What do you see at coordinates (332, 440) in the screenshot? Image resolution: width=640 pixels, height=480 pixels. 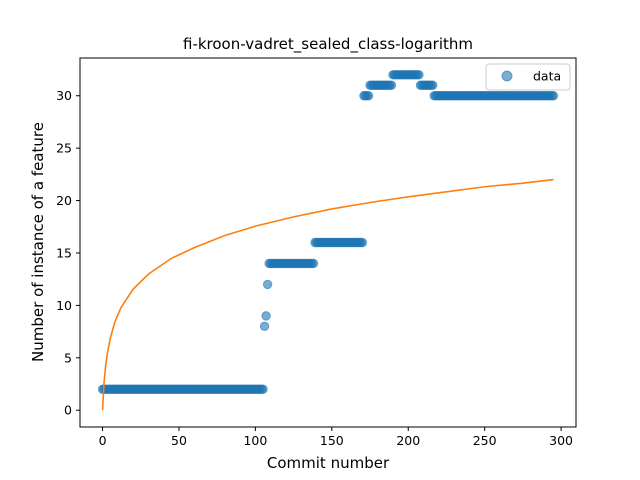 I see `x-tick-label: 150` at bounding box center [332, 440].